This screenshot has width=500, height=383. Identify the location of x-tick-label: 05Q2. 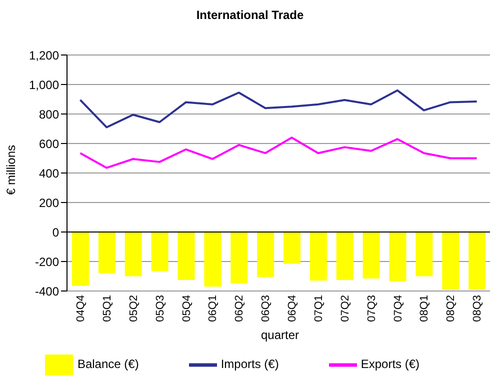
(134, 308).